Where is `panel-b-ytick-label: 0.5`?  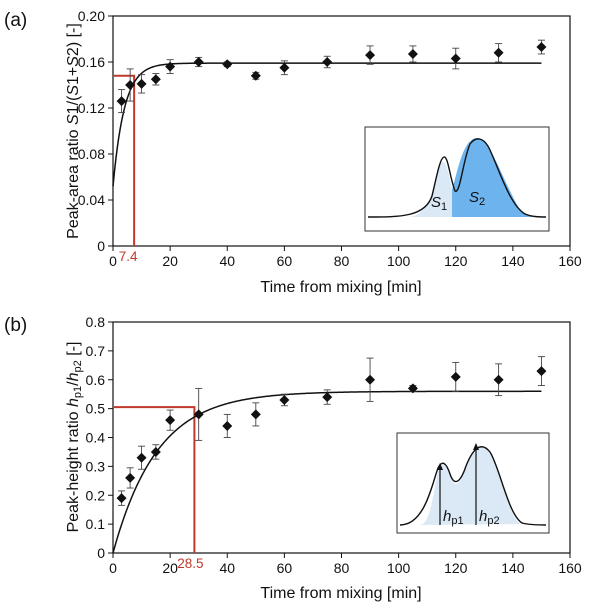
panel-b-ytick-label: 0.5 is located at coordinates (96, 409).